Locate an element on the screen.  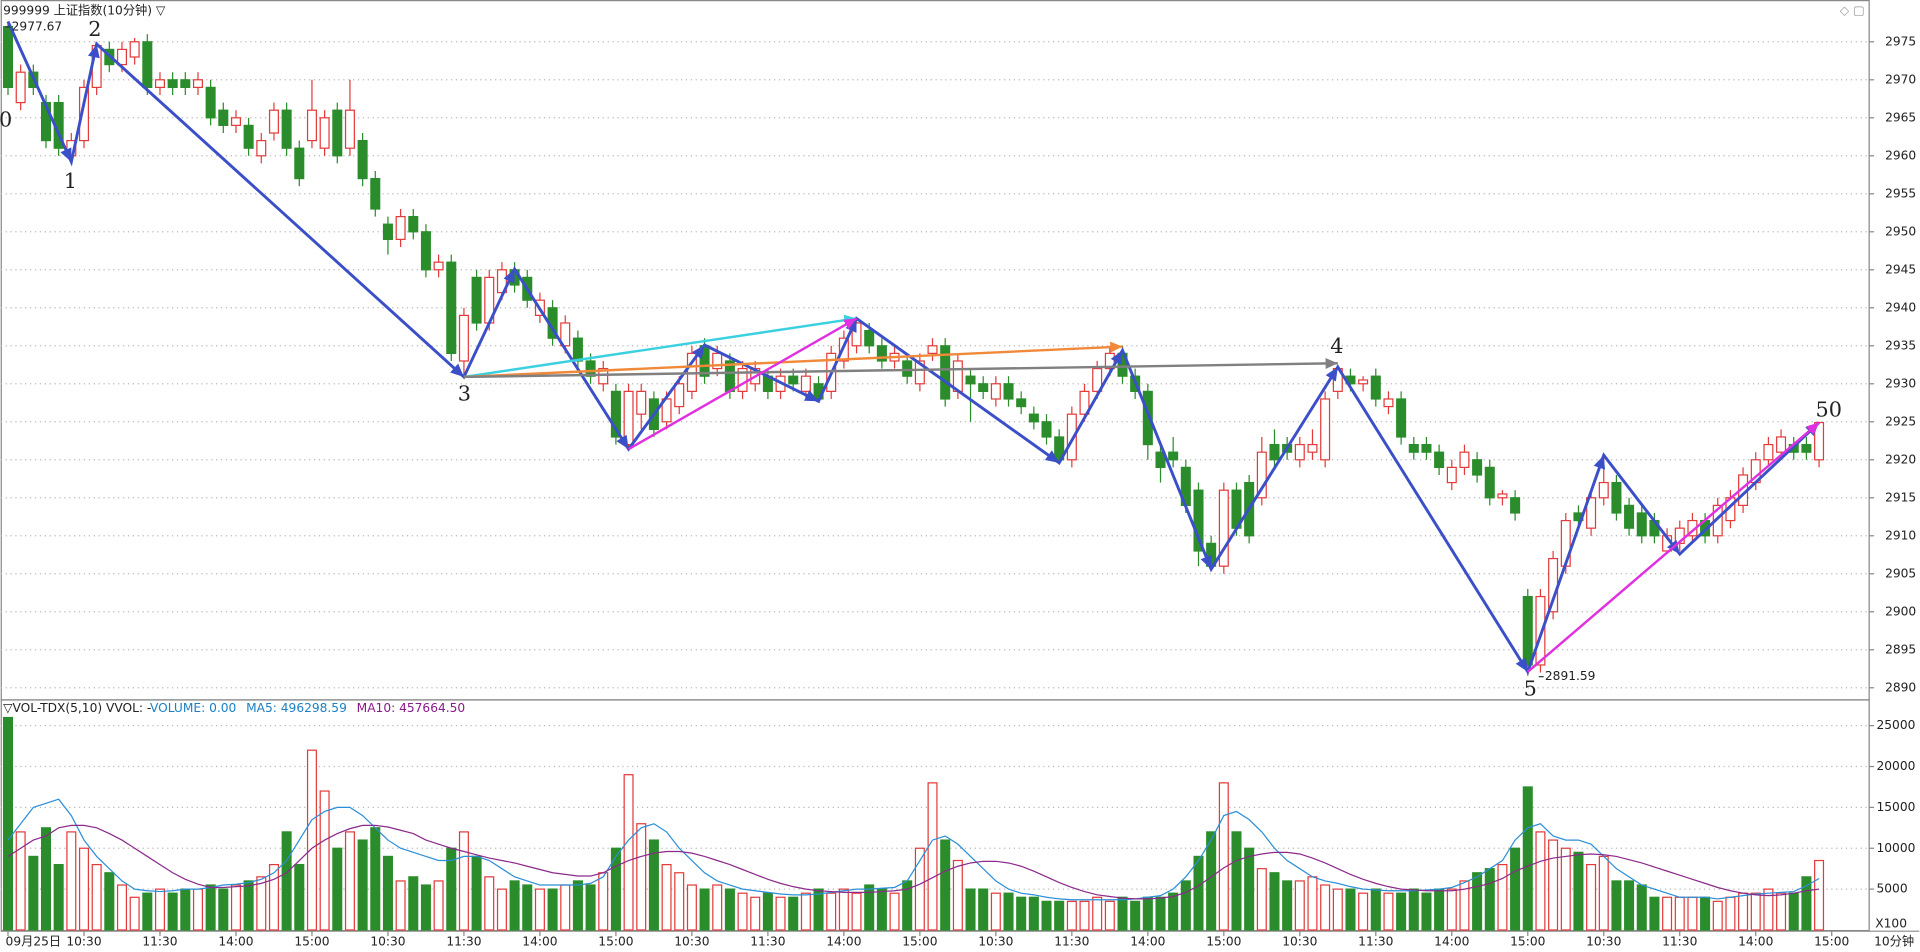
y-tick-label: 2945 is located at coordinates (1900, 269).